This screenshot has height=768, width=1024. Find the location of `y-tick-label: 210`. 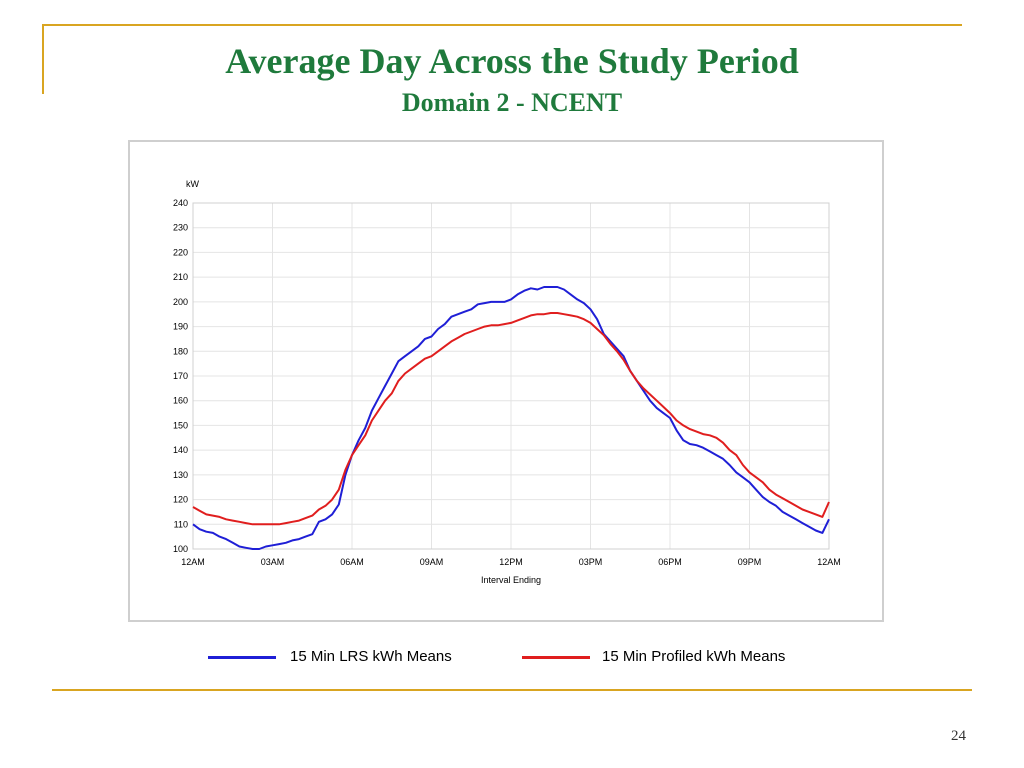

y-tick-label: 210 is located at coordinates (180, 277).